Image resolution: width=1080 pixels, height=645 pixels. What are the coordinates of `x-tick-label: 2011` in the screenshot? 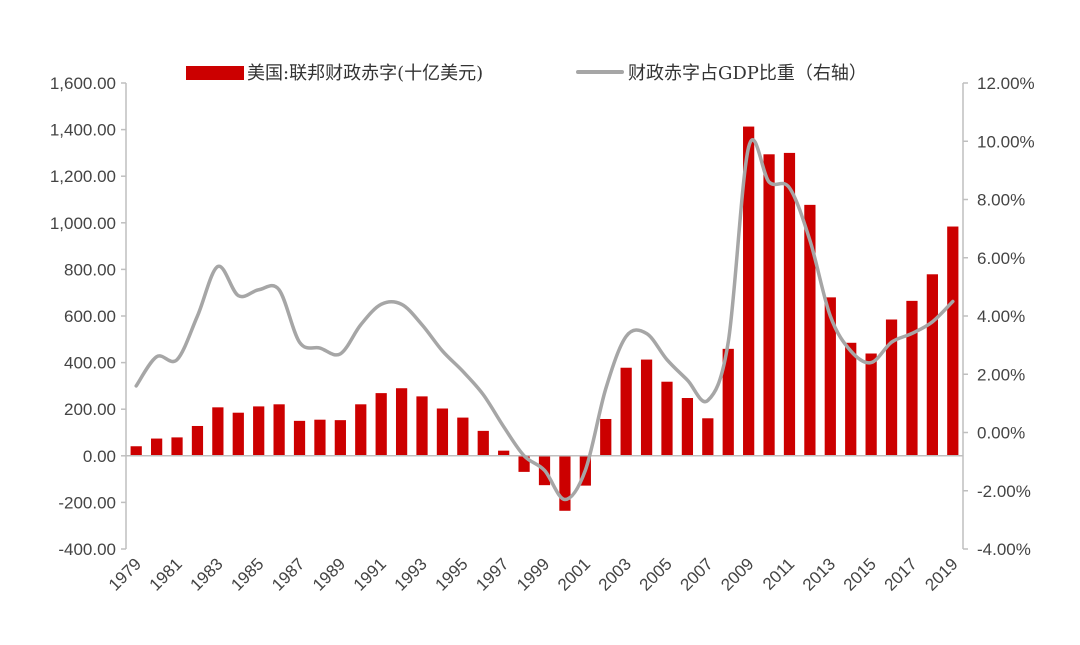 It's located at (778, 573).